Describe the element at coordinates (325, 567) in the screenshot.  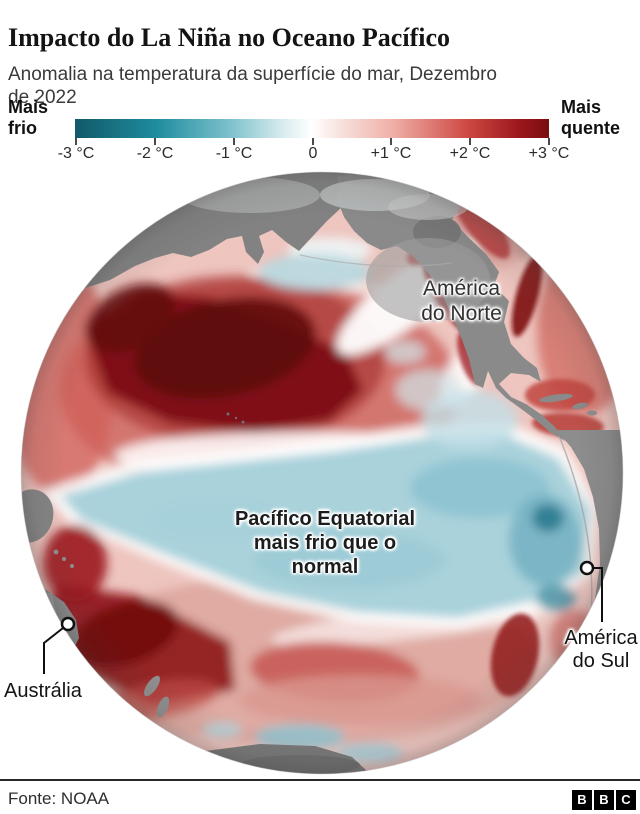
I see `label-equatorial-line3: normal` at that location.